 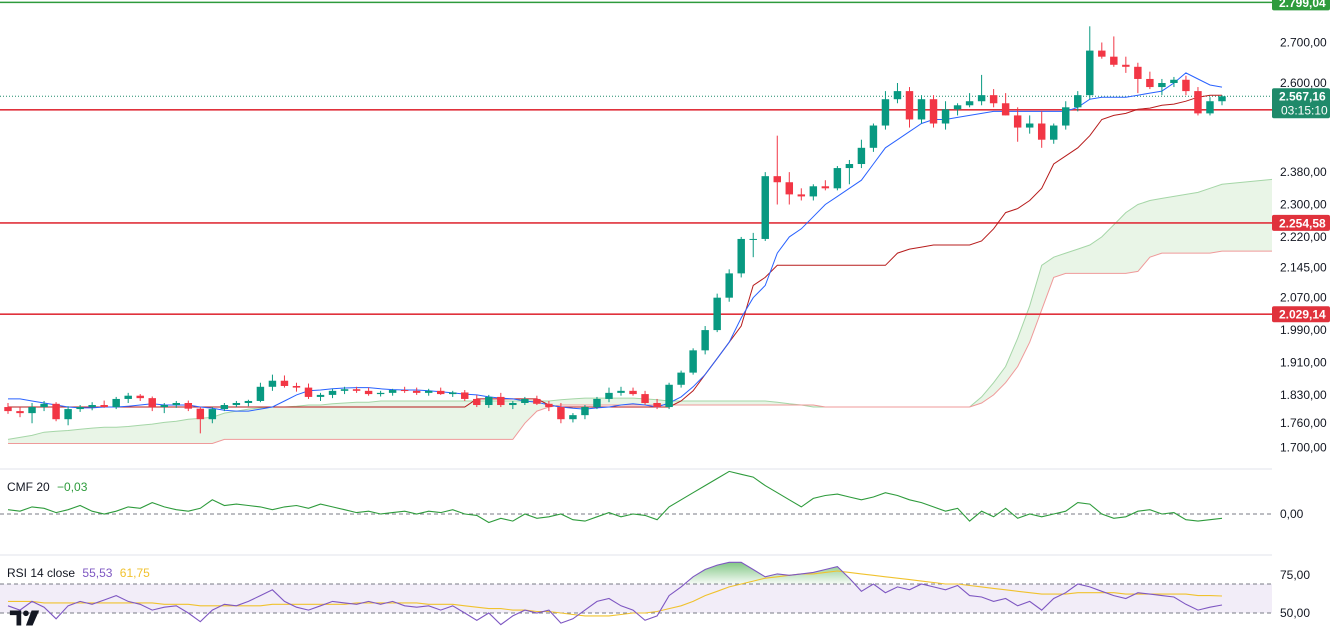 What do you see at coordinates (1301, 103) in the screenshot?
I see `last-price-badge` at bounding box center [1301, 103].